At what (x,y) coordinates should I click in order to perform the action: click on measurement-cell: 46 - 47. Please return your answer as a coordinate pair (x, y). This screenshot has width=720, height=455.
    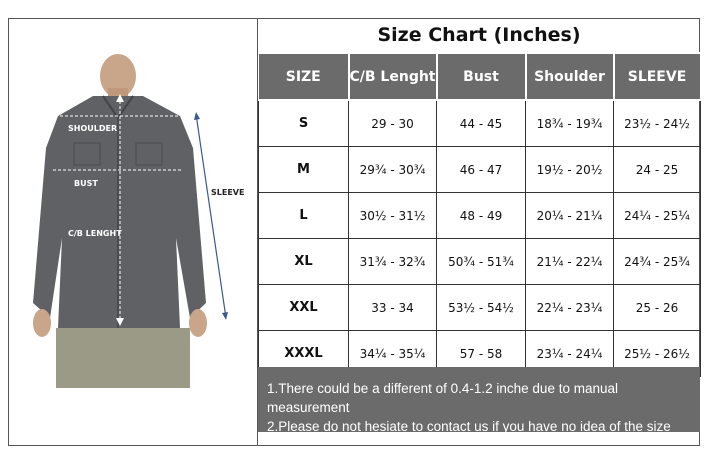
    Looking at the image, I should click on (481, 169).